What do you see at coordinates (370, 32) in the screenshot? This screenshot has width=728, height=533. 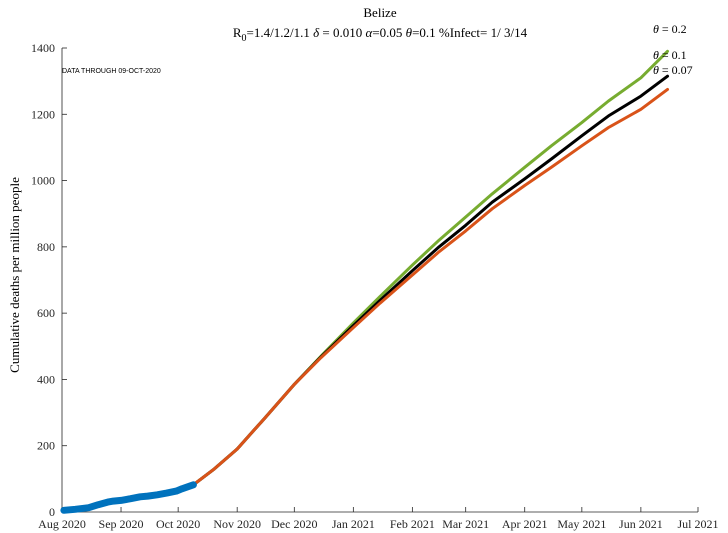 I see `subtitle-alpha-symbol: α` at bounding box center [370, 32].